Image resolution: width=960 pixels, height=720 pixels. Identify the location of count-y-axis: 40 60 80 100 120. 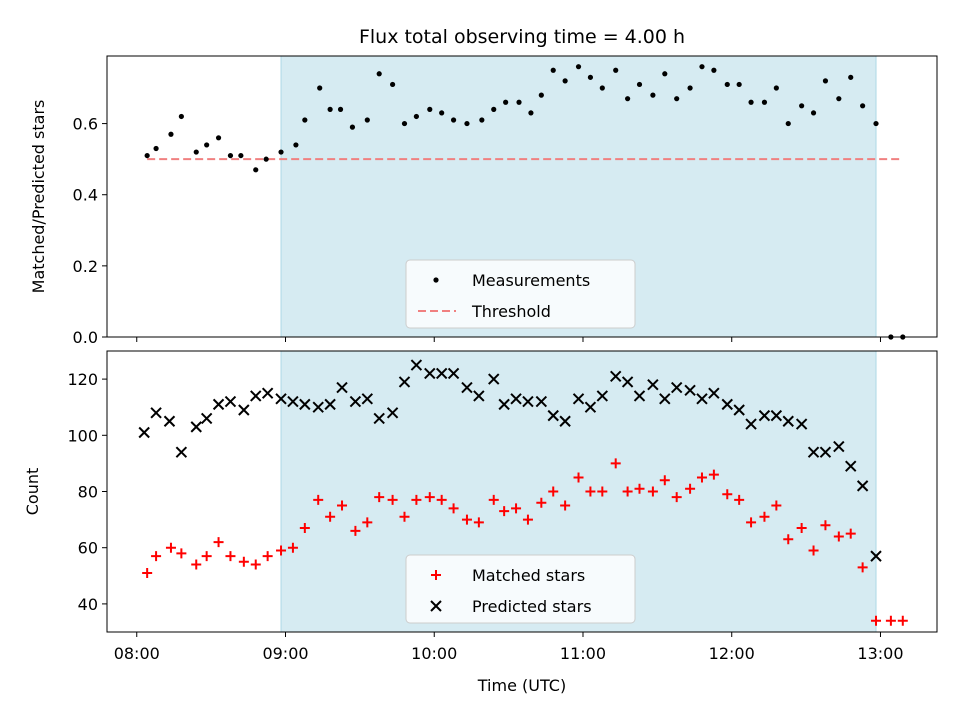
(87, 492).